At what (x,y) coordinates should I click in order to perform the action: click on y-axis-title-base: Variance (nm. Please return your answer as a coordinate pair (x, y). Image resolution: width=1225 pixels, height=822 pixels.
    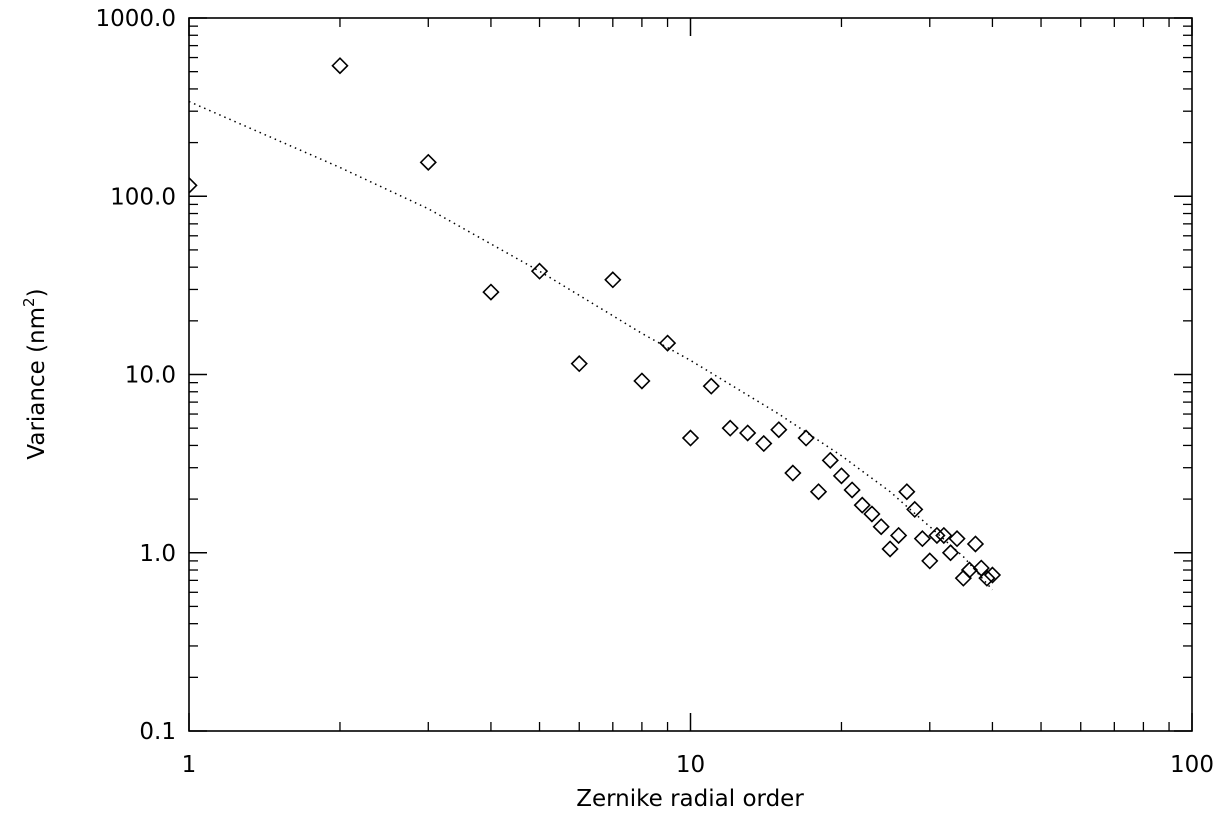
    Looking at the image, I should click on (37, 383).